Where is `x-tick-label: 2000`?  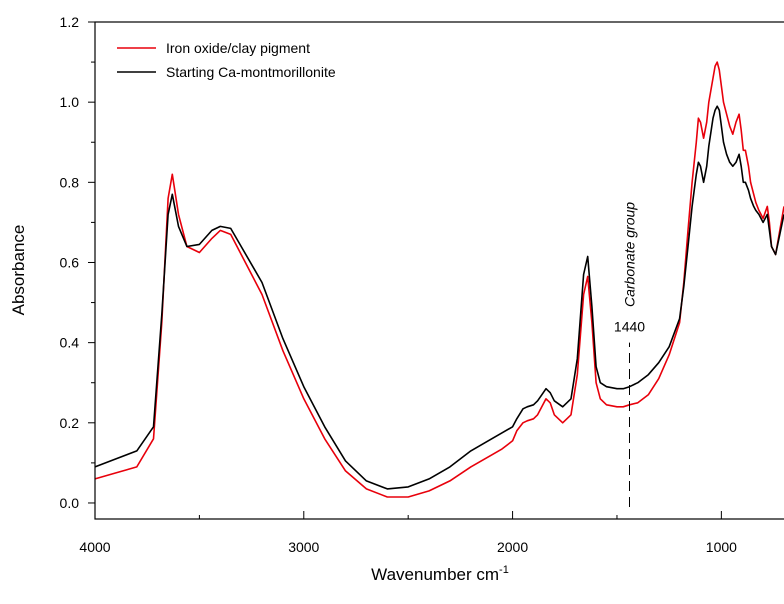
x-tick-label: 2000 is located at coordinates (512, 547).